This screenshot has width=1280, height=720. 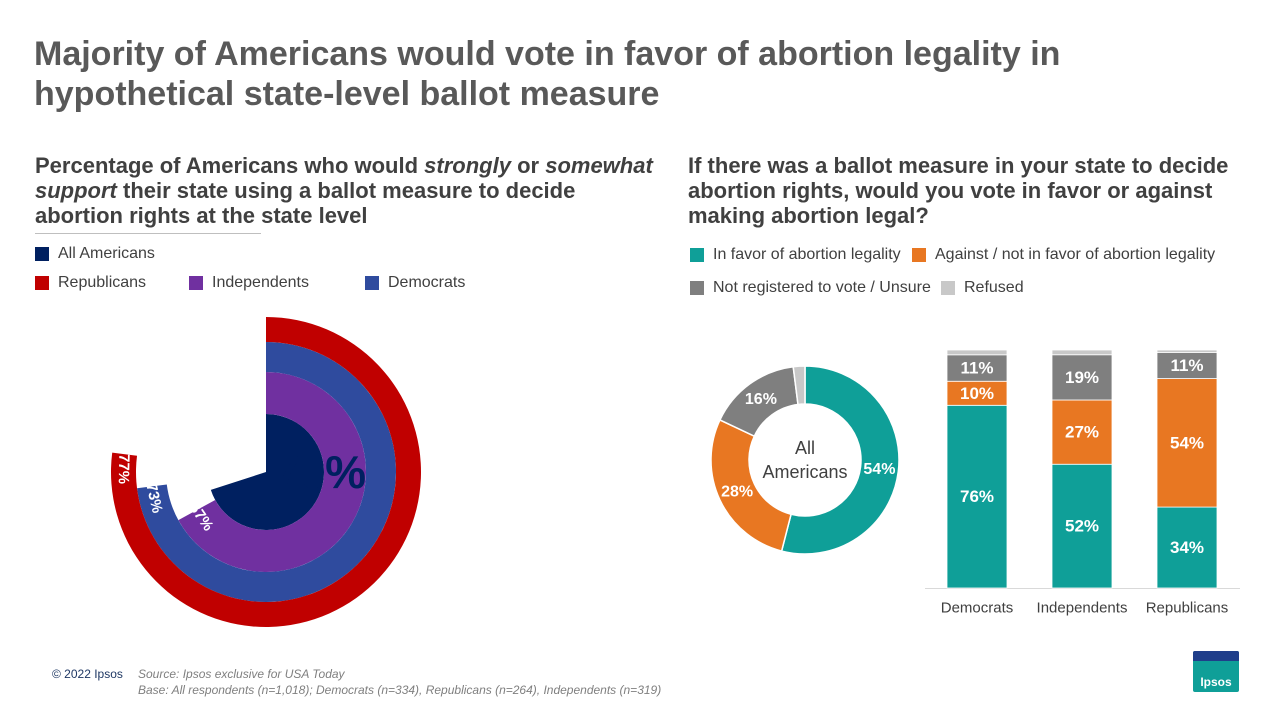 What do you see at coordinates (1216, 682) in the screenshot?
I see `logo-text: Ipsos` at bounding box center [1216, 682].